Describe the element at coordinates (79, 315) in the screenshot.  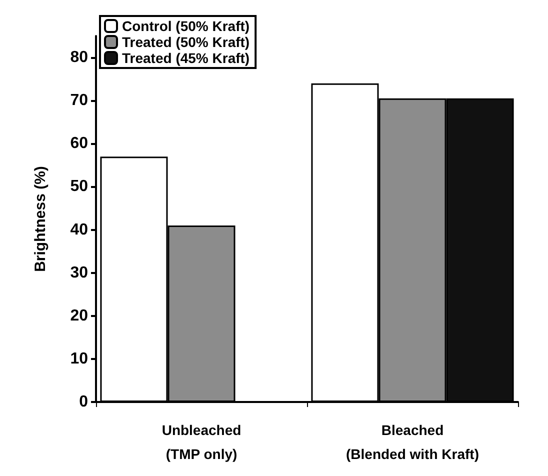
I see `y-tick-label: 20` at that location.